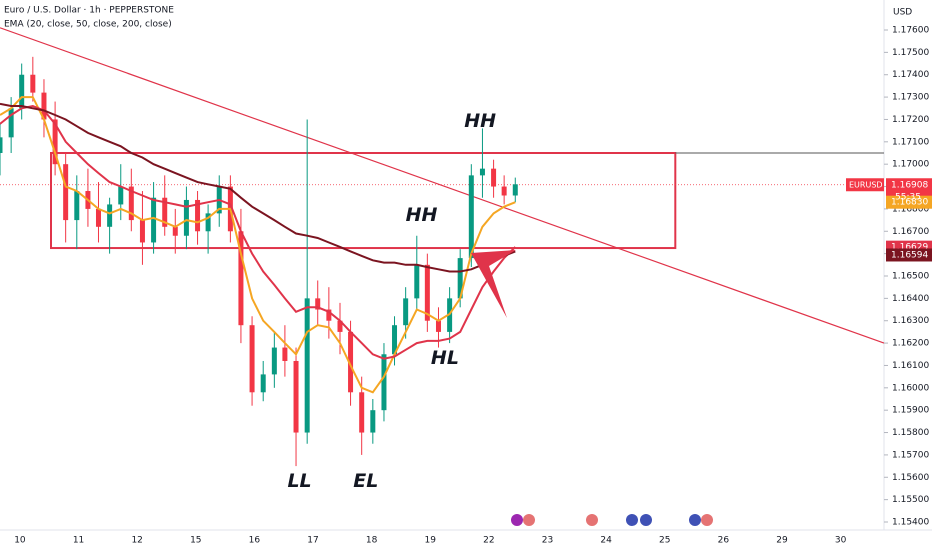  I want to click on x-tick-label: 10, so click(20, 541).